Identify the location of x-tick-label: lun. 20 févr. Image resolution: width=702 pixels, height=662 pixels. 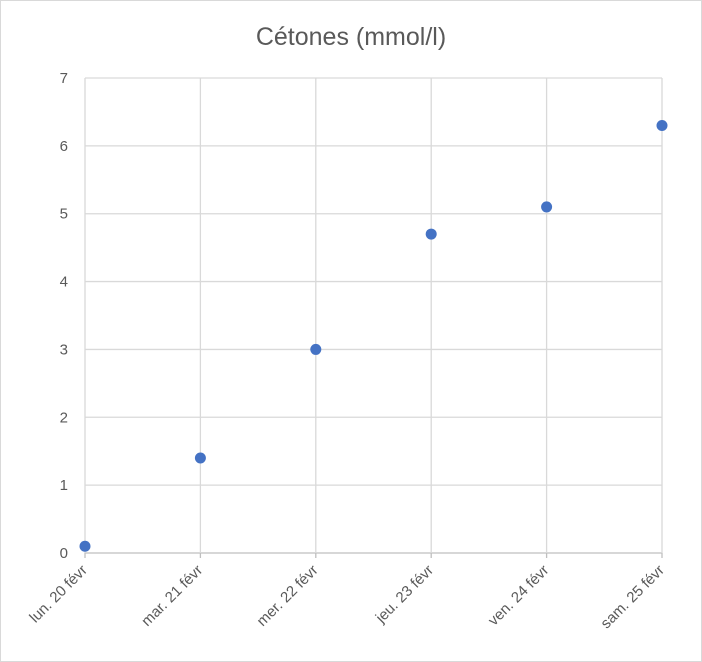
(58, 594).